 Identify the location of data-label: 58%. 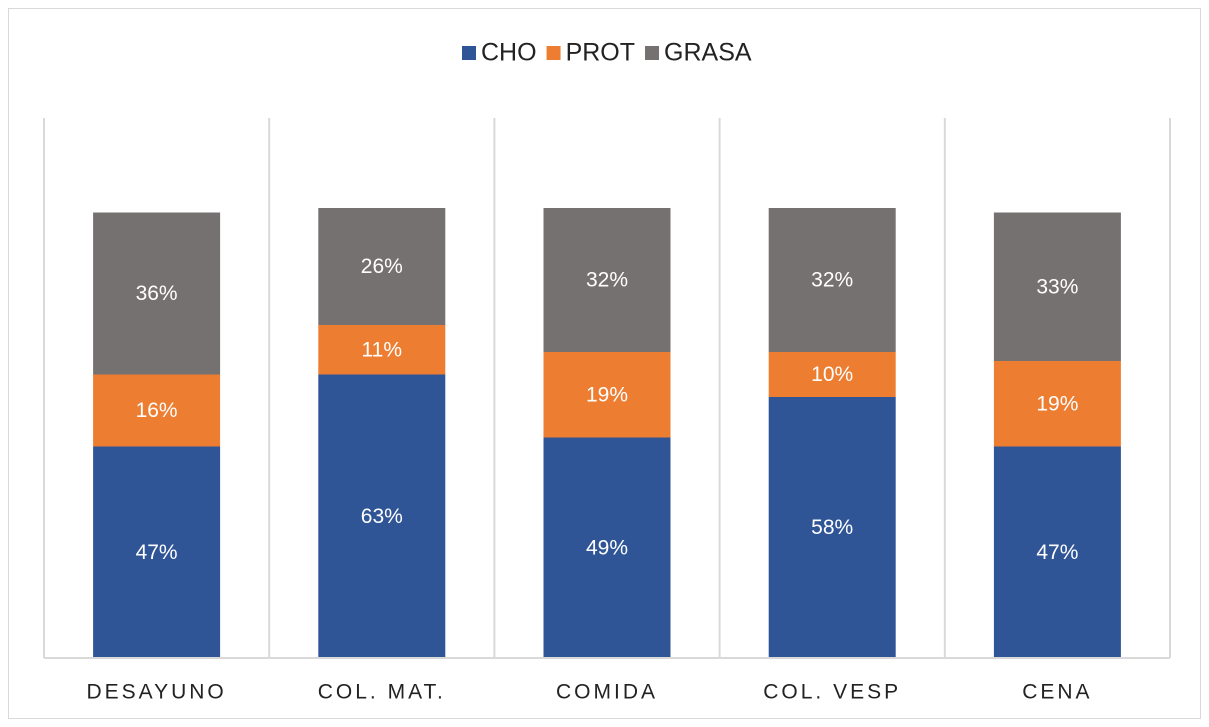
(832, 527).